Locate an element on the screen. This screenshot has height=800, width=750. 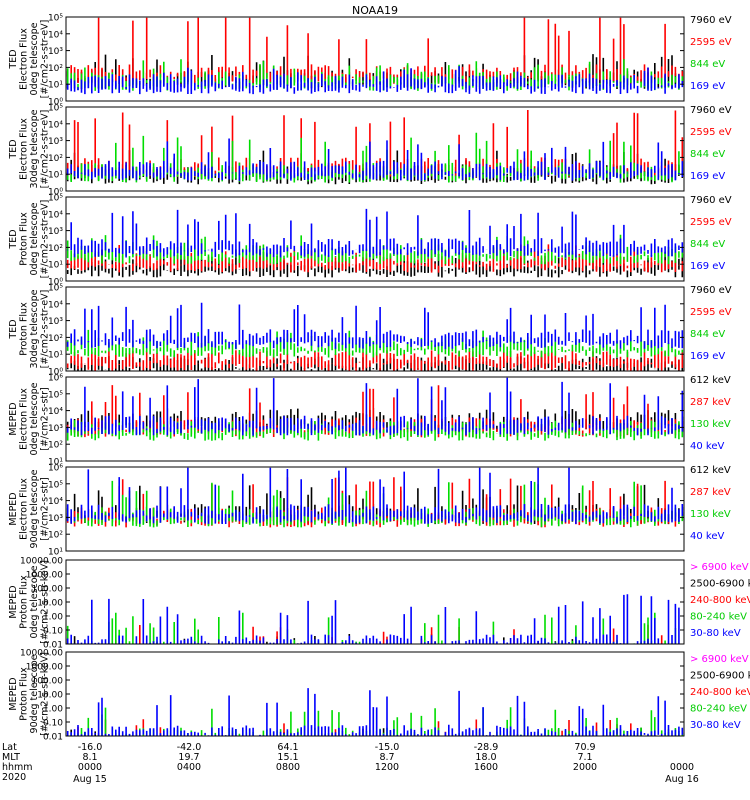
x-tick-label: Aug 16 is located at coordinates (682, 779).